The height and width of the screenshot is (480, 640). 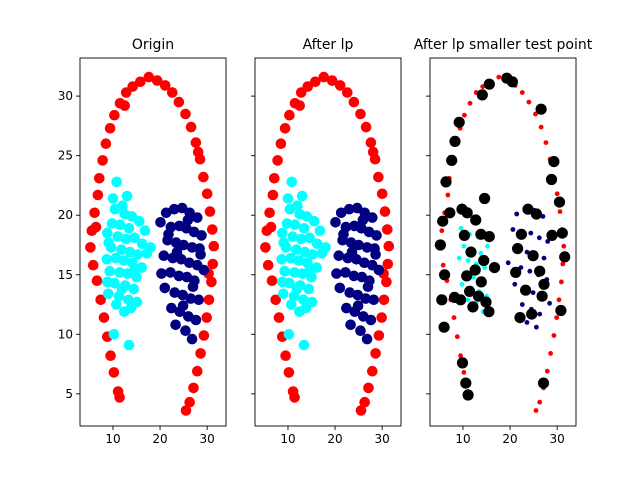 What do you see at coordinates (69, 394) in the screenshot?
I see `y-tick-label: 5` at bounding box center [69, 394].